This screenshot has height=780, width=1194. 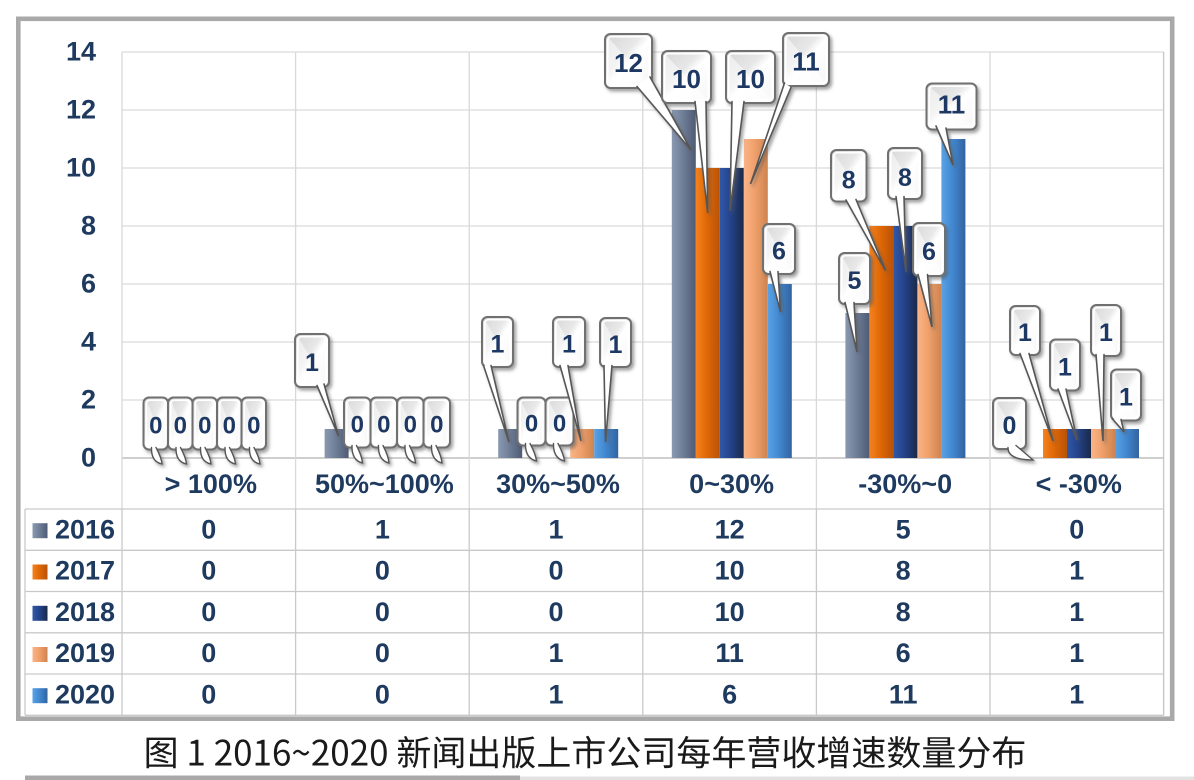 What do you see at coordinates (905, 484) in the screenshot?
I see `svg-text: -30%~0` at bounding box center [905, 484].